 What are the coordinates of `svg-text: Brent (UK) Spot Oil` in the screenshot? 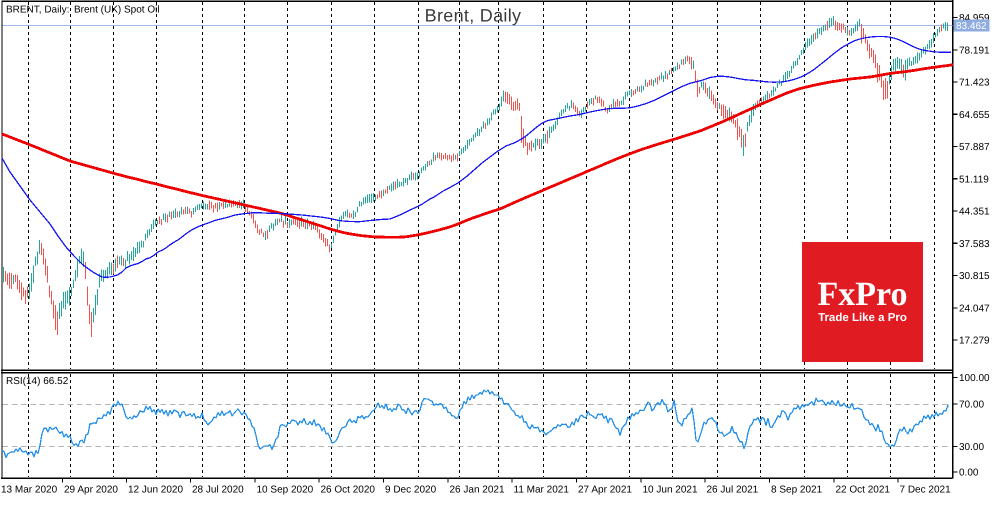 It's located at (117, 9).